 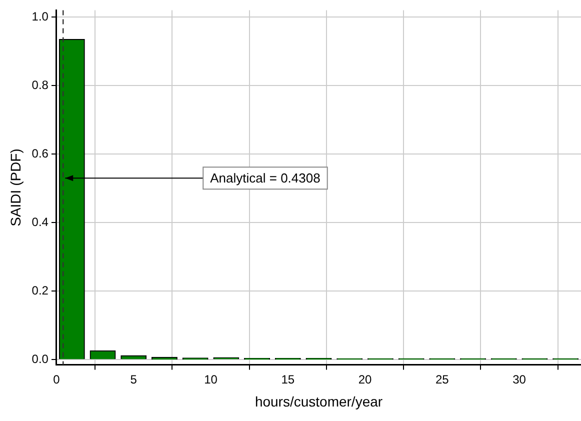 I want to click on x-tick-label: 10, so click(x=211, y=379).